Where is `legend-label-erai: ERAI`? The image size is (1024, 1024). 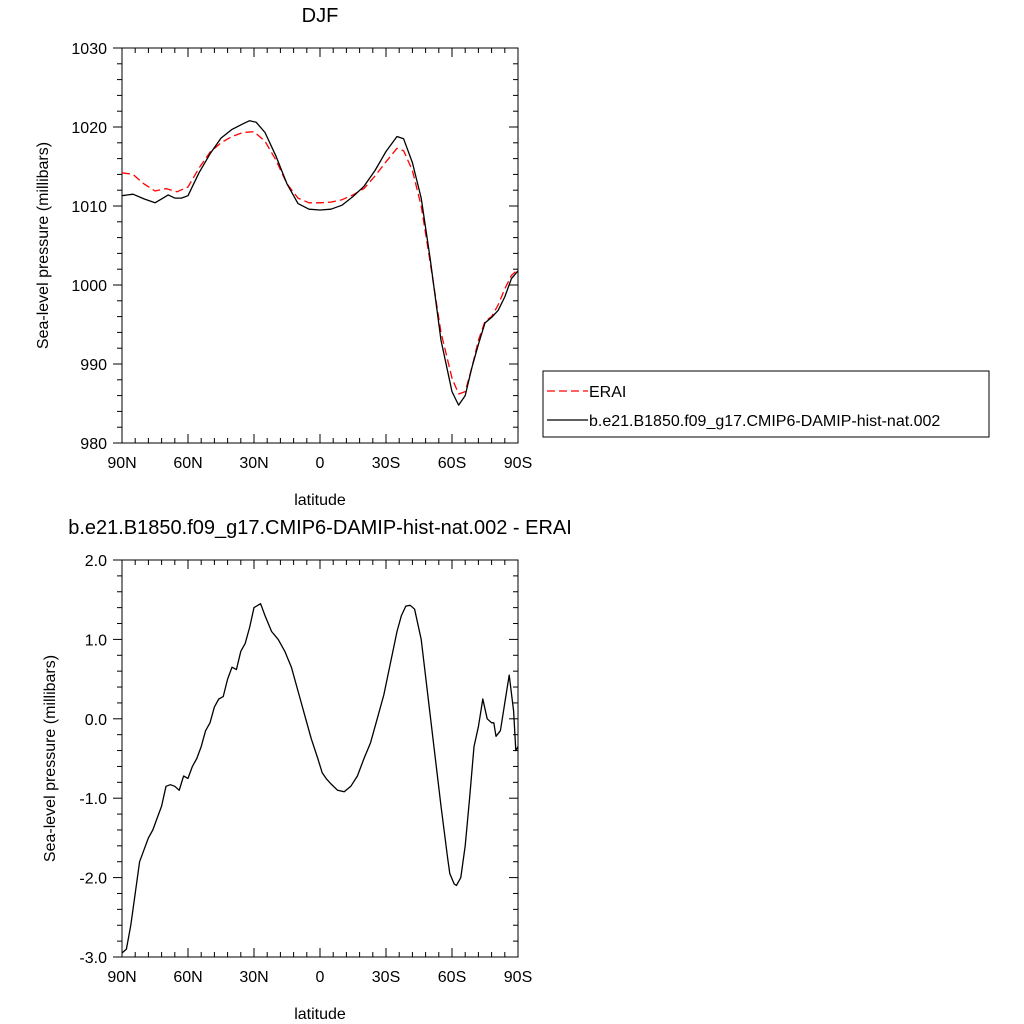
legend-label-erai: ERAI is located at coordinates (607, 392).